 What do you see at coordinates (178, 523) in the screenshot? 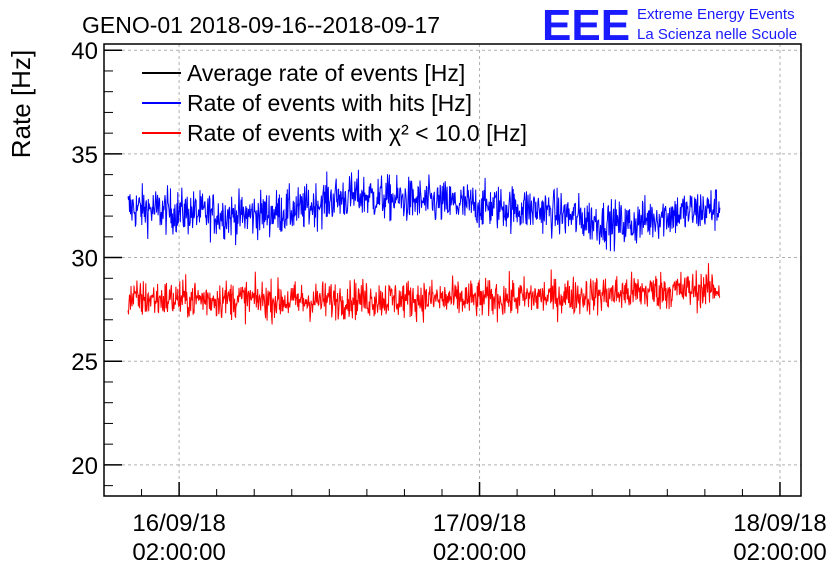
I see `x-tick-label-date: 16/09/18` at bounding box center [178, 523].